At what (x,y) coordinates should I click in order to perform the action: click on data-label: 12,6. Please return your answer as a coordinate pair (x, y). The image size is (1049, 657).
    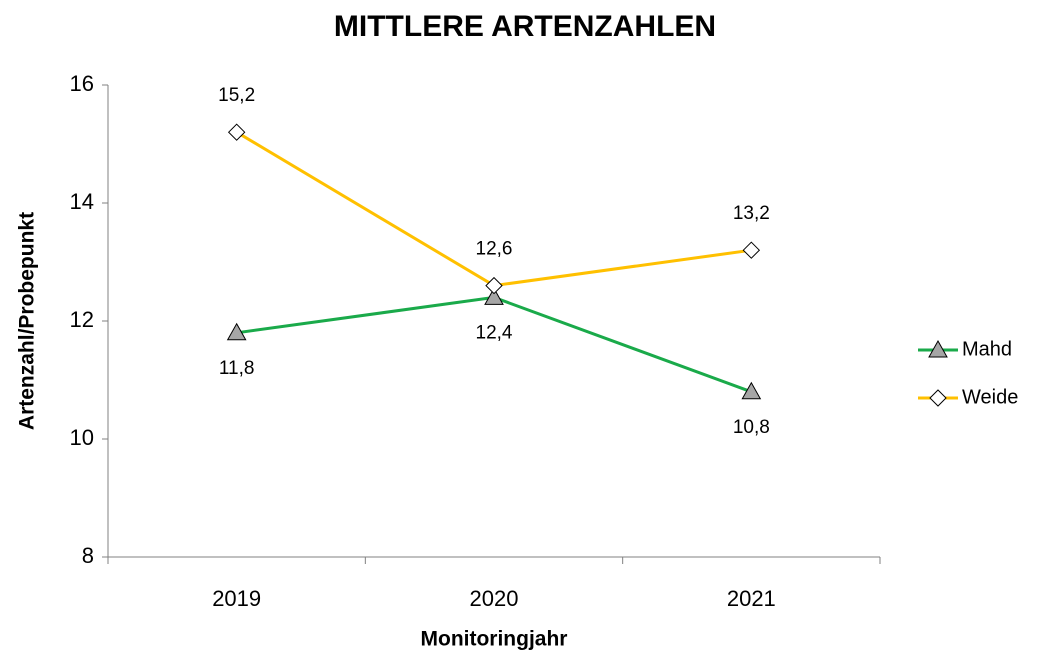
    Looking at the image, I should click on (494, 249).